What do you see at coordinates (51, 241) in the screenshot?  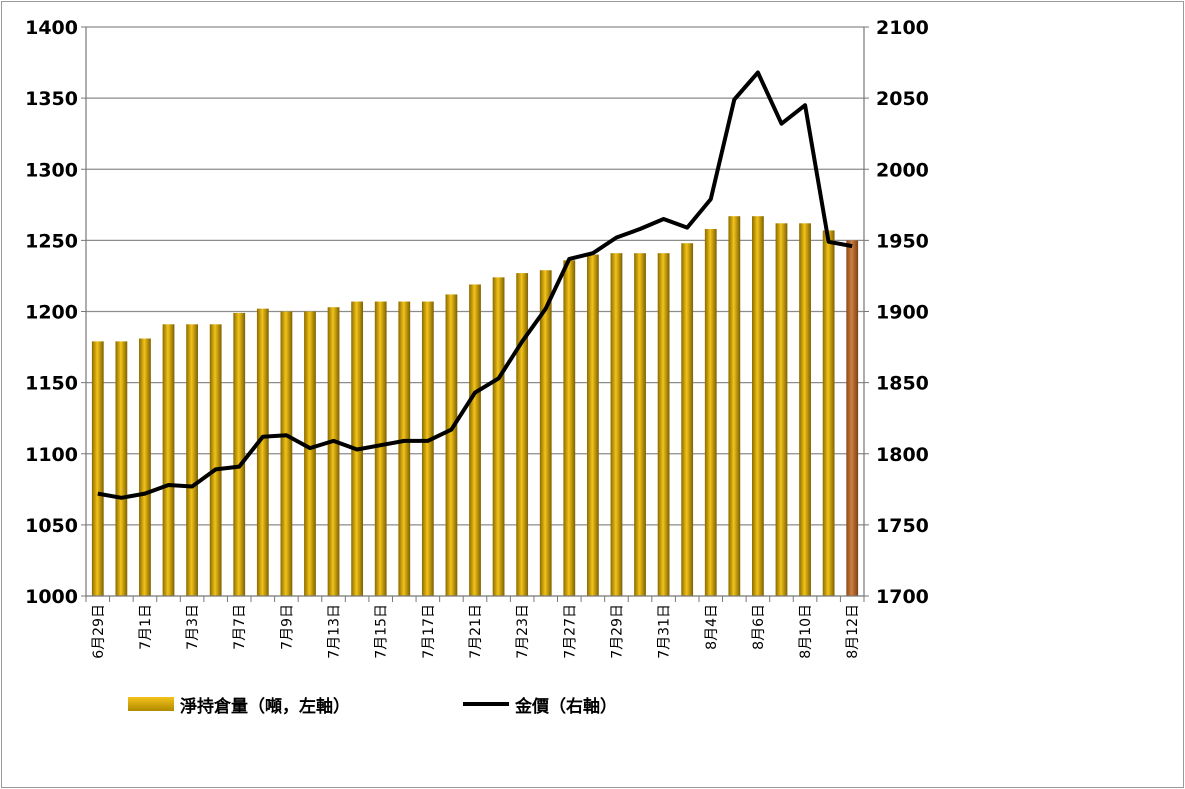 I see `left-y-tick-label: 1250` at bounding box center [51, 241].